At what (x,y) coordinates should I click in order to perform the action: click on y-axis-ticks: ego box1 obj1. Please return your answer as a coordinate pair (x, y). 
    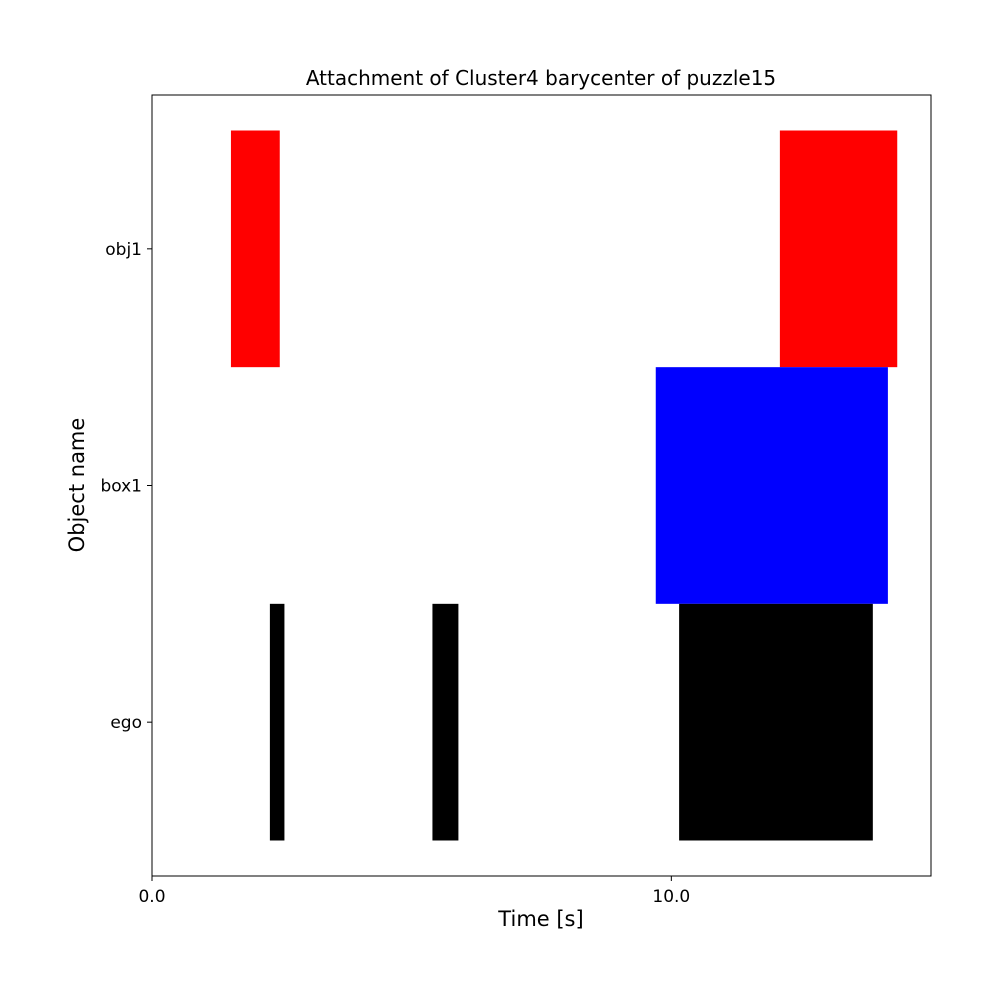
    Looking at the image, I should click on (126, 486).